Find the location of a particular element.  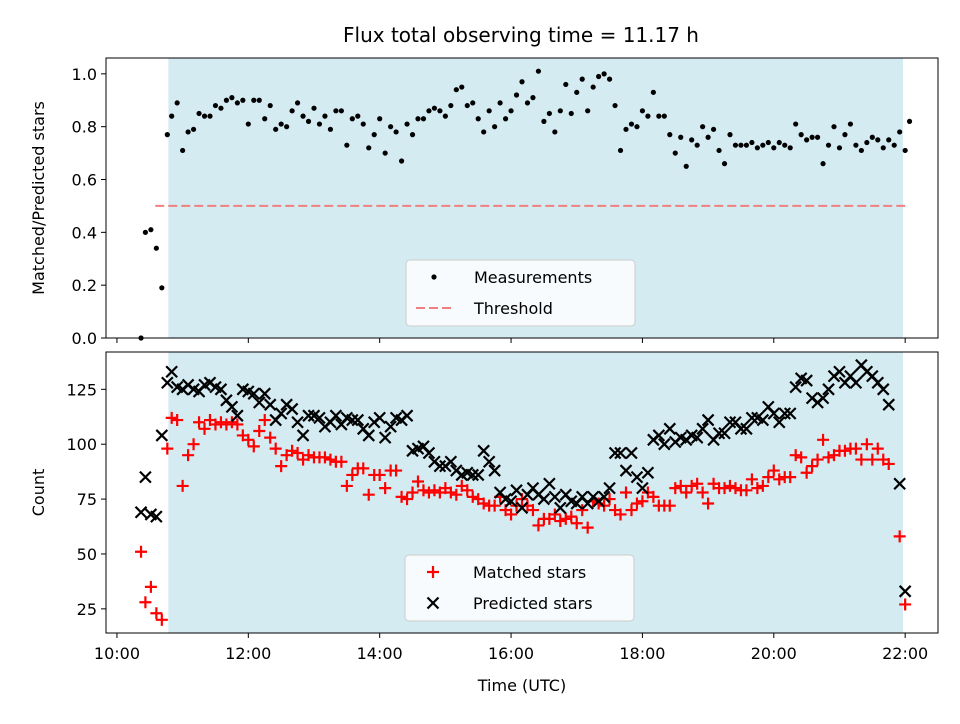

chart-title: Flux total observing time = 11.17 h is located at coordinates (521, 35).